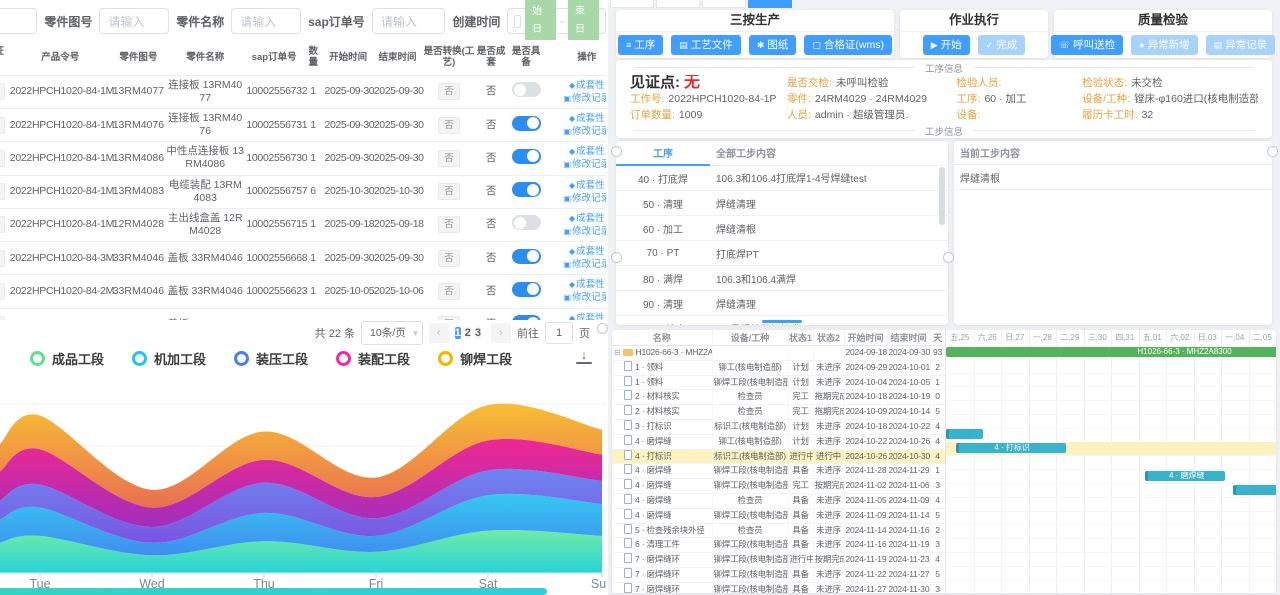 The height and width of the screenshot is (595, 1280). What do you see at coordinates (584, 356) in the screenshot?
I see `download-icon: ↓` at bounding box center [584, 356].